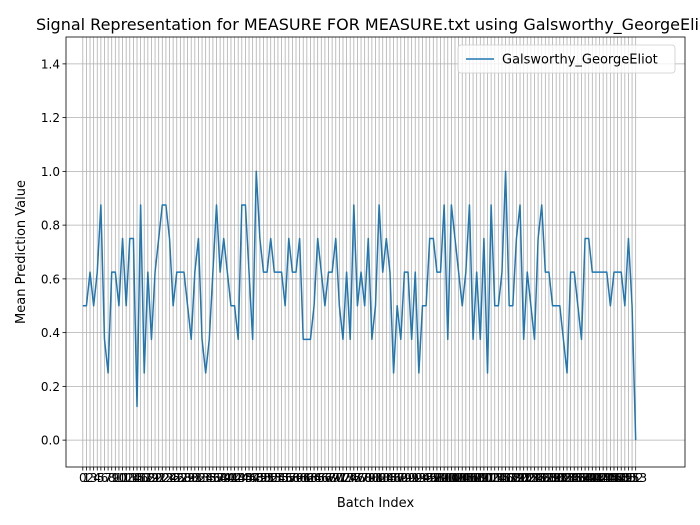 The height and width of the screenshot is (525, 700). Describe the element at coordinates (491, 478) in the screenshot. I see `x-tick-label: 113` at that location.